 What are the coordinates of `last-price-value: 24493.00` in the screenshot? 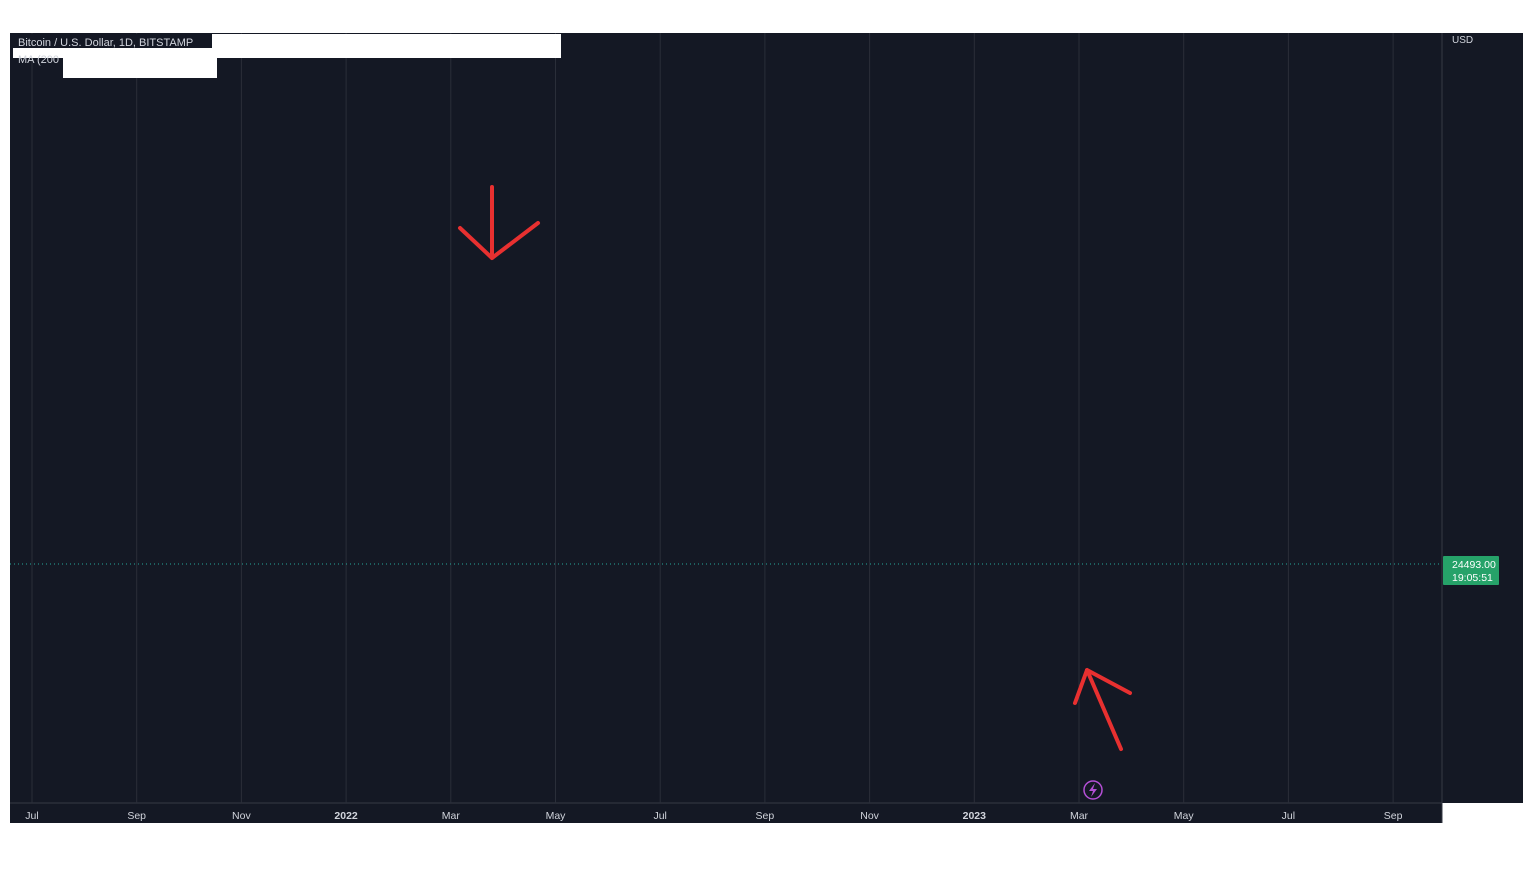 It's located at (1474, 565).